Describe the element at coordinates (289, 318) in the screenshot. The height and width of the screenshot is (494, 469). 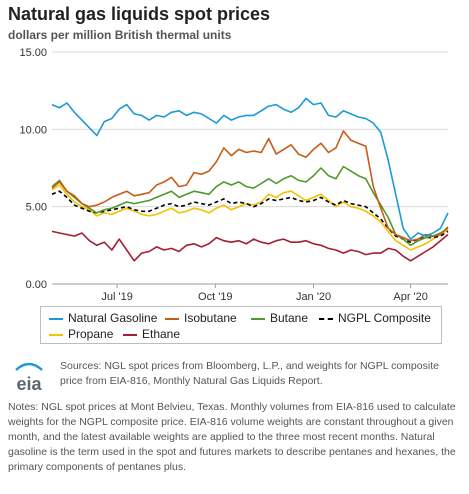
I see `legend-label: Butane` at that location.